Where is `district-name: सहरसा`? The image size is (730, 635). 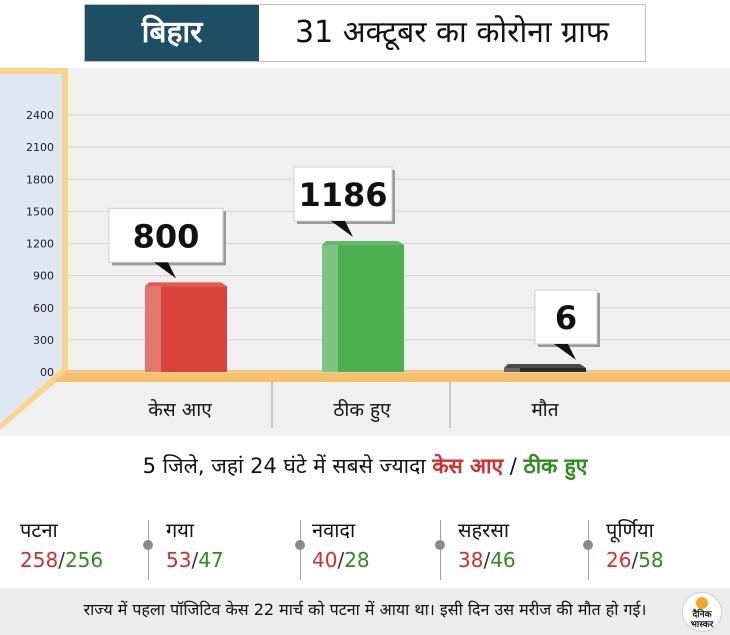 district-name: सहरसा is located at coordinates (484, 530).